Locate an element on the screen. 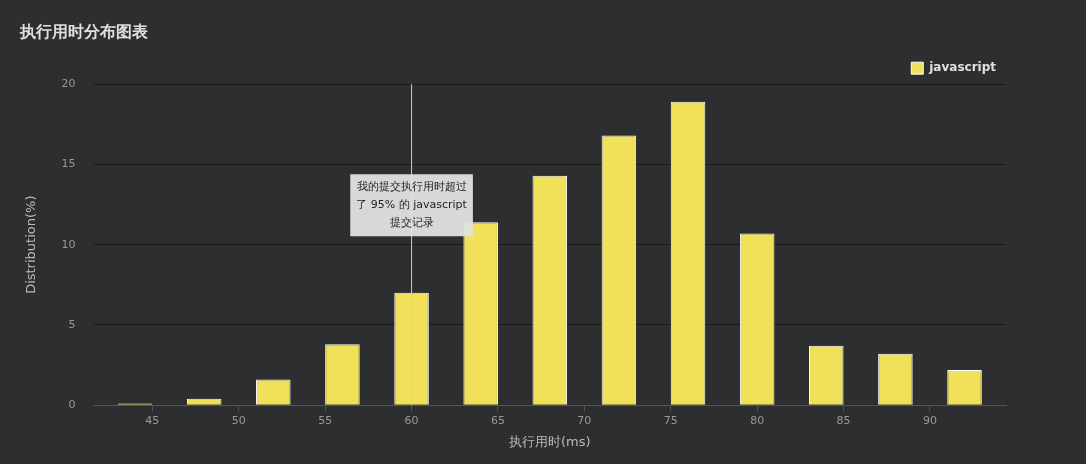 The height and width of the screenshot is (464, 1086). y-tick-label: 20 is located at coordinates (68, 84).